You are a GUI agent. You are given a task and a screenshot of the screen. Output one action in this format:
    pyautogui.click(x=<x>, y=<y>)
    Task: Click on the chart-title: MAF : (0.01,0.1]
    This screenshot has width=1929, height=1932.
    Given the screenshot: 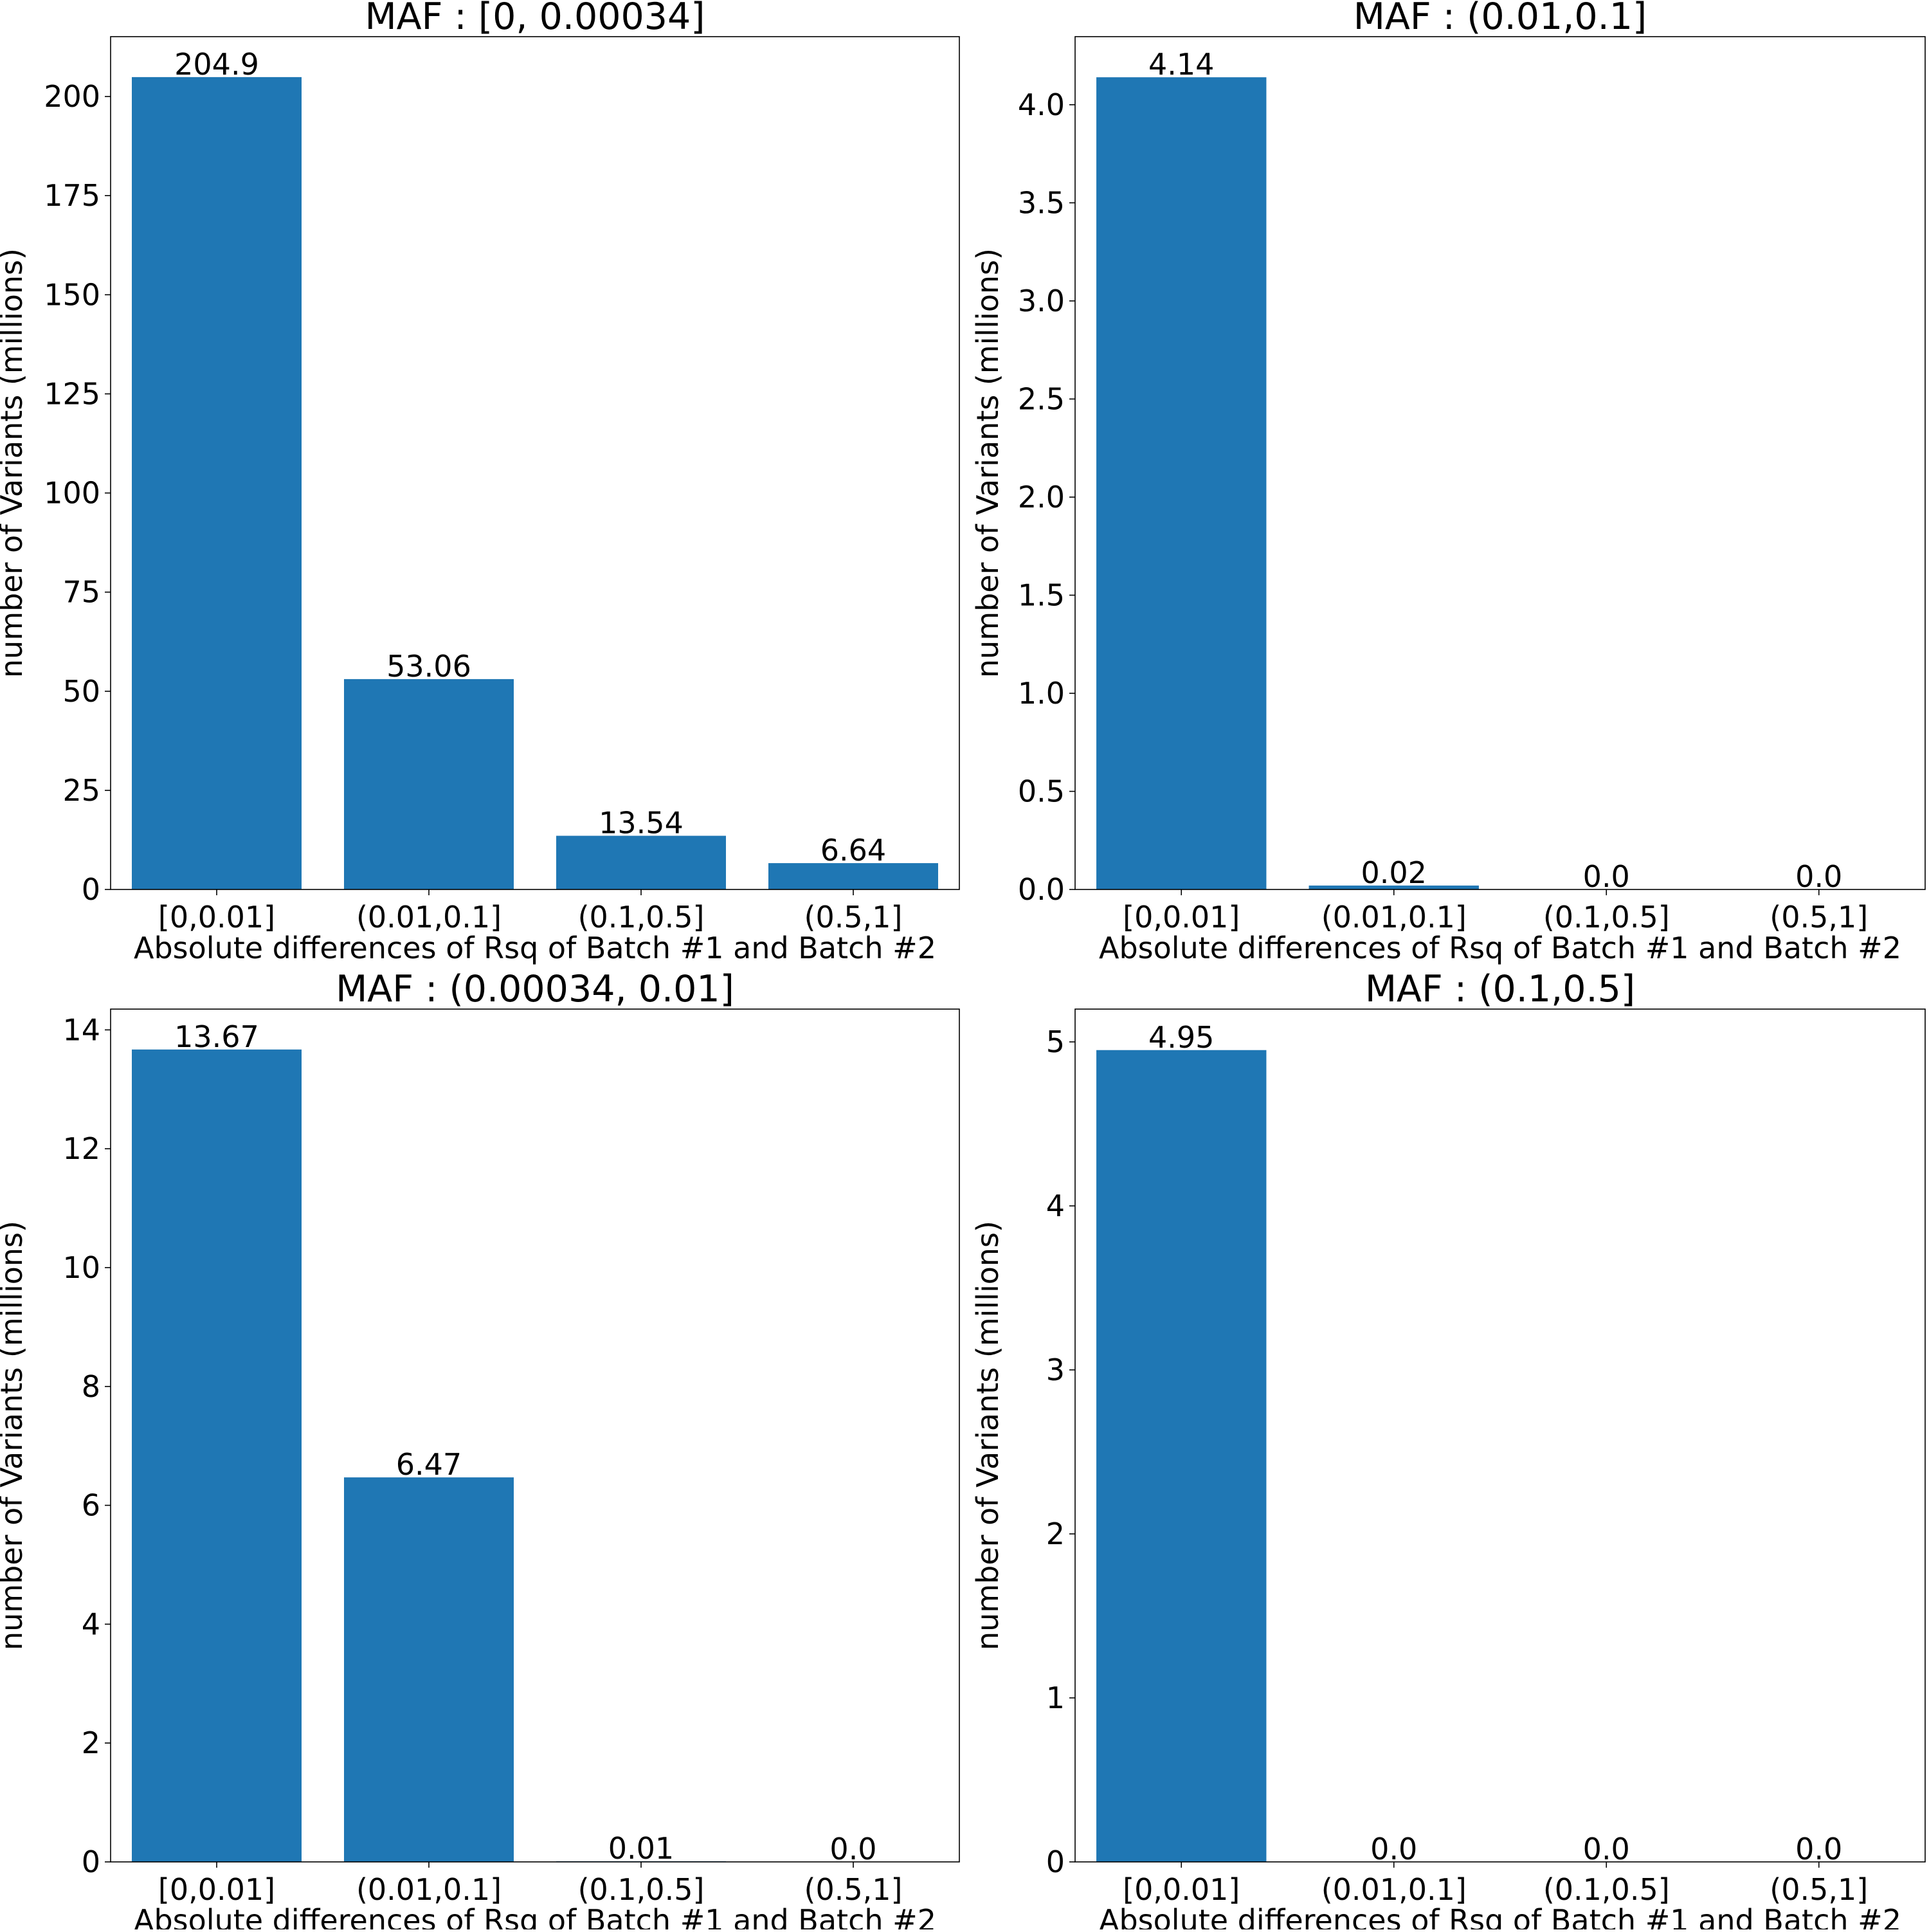 What is the action you would take?
    pyautogui.click(x=1500, y=19)
    